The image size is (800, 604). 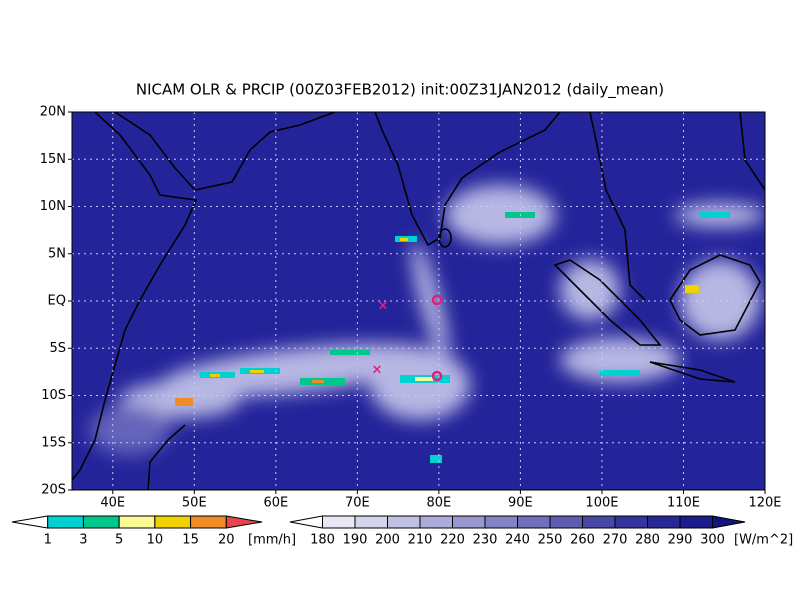 I want to click on colorbar-unit: [W/m^2], so click(x=763, y=540).